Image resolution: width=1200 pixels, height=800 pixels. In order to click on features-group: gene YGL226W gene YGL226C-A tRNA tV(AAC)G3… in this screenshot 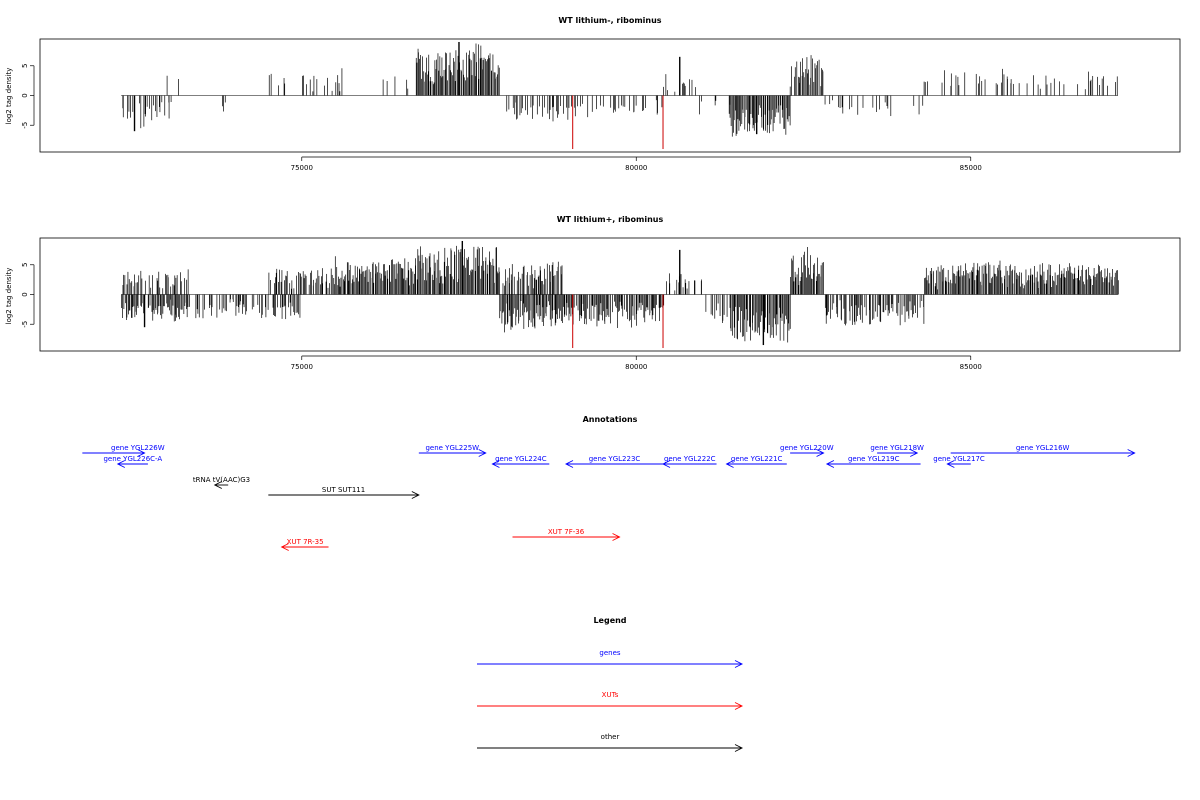, I will do `click(609, 497)`.